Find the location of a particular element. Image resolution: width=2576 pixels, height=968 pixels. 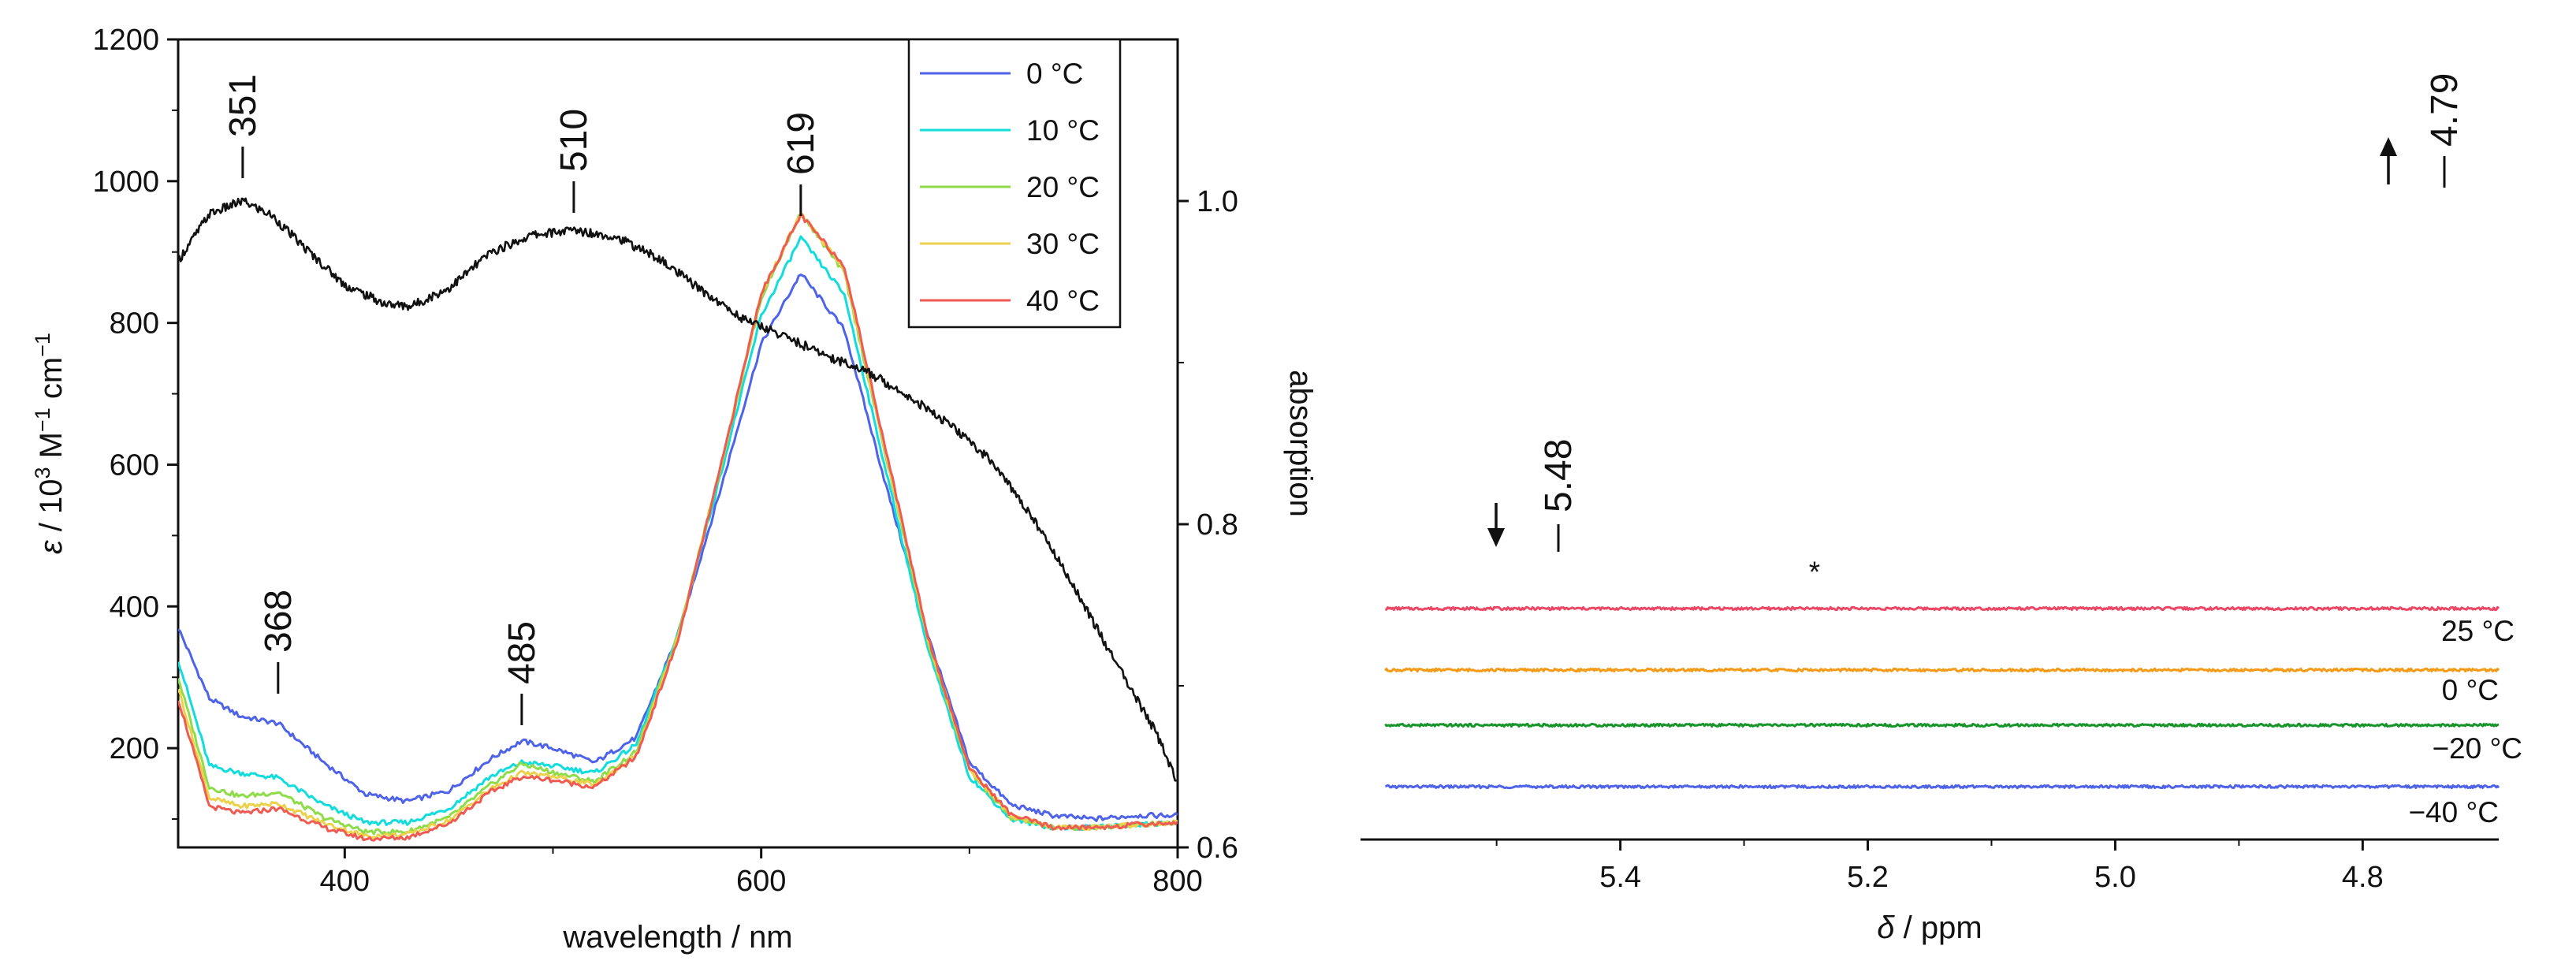

y-left-axis-title: ε / 103 M−1 cm−1 is located at coordinates (50, 444).